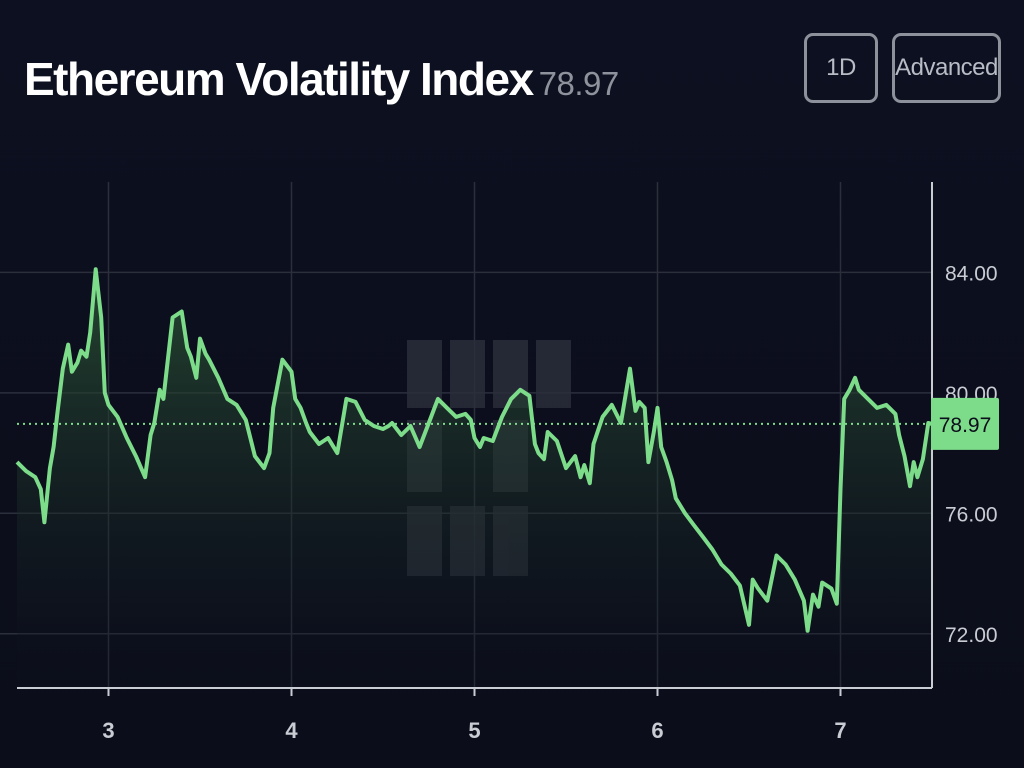 The height and width of the screenshot is (768, 1024). Describe the element at coordinates (657, 730) in the screenshot. I see `x-tick-label: 6` at that location.